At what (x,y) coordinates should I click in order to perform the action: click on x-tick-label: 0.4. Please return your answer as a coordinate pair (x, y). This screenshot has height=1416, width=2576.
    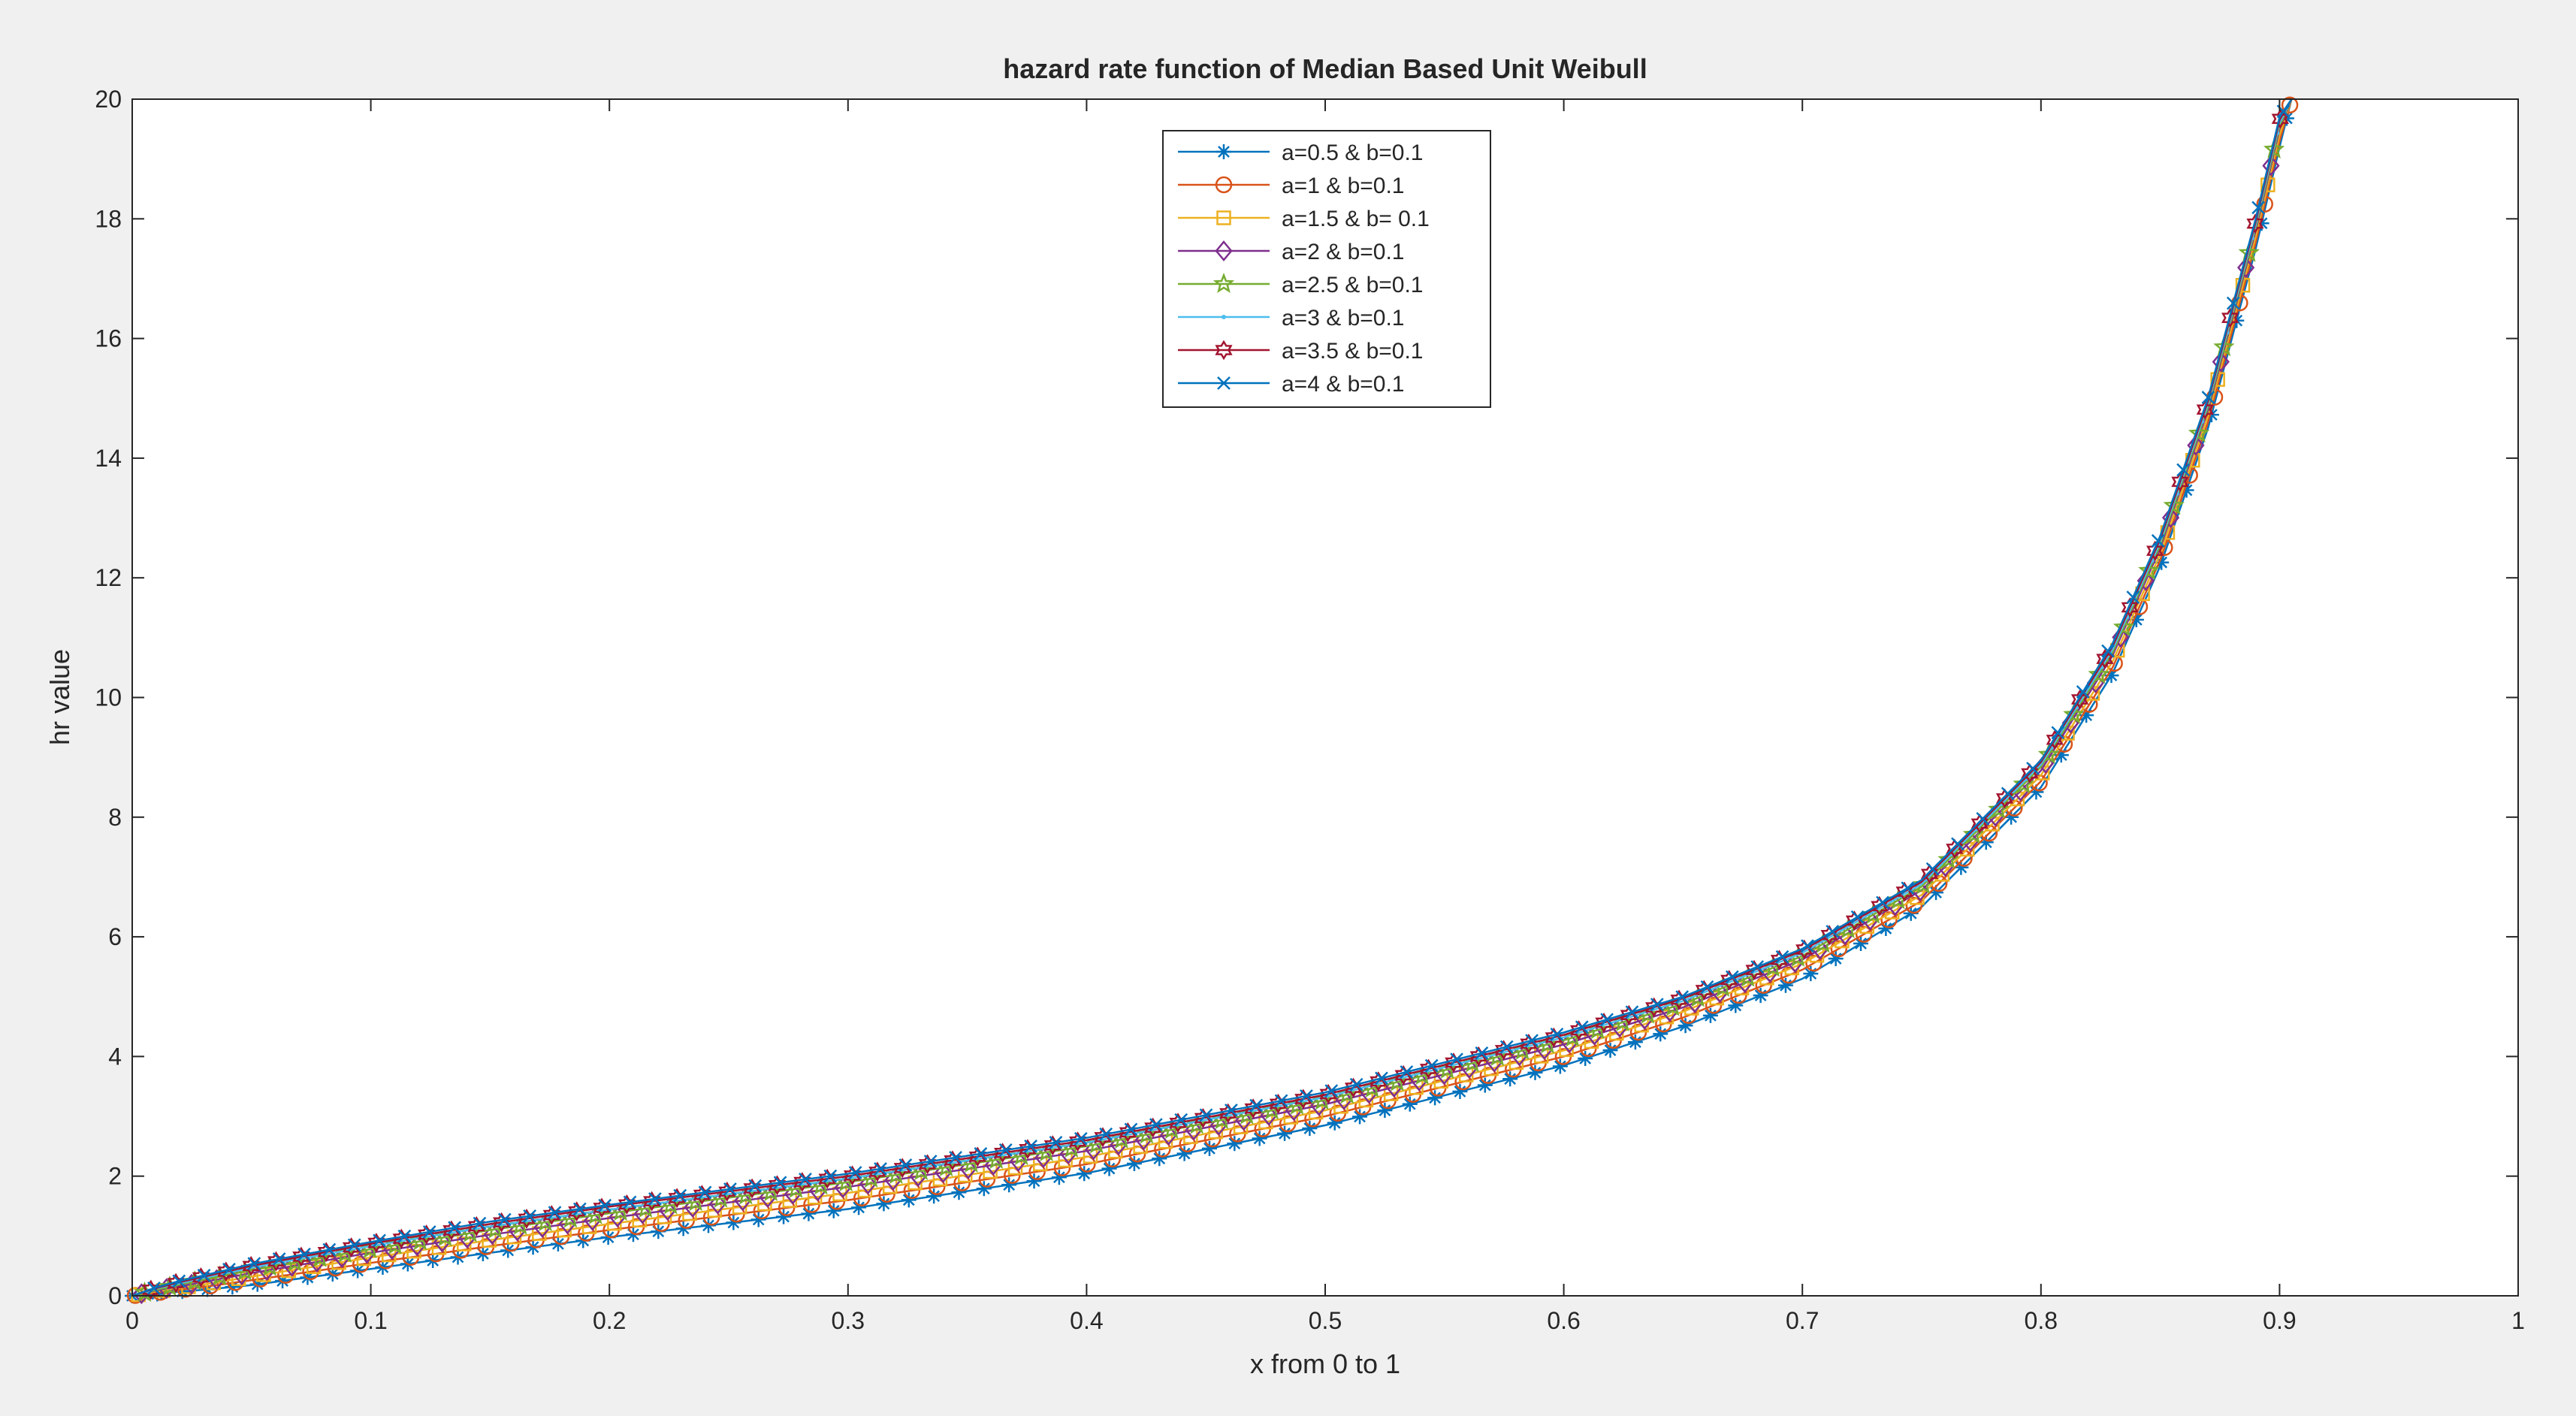
    Looking at the image, I should click on (1086, 1320).